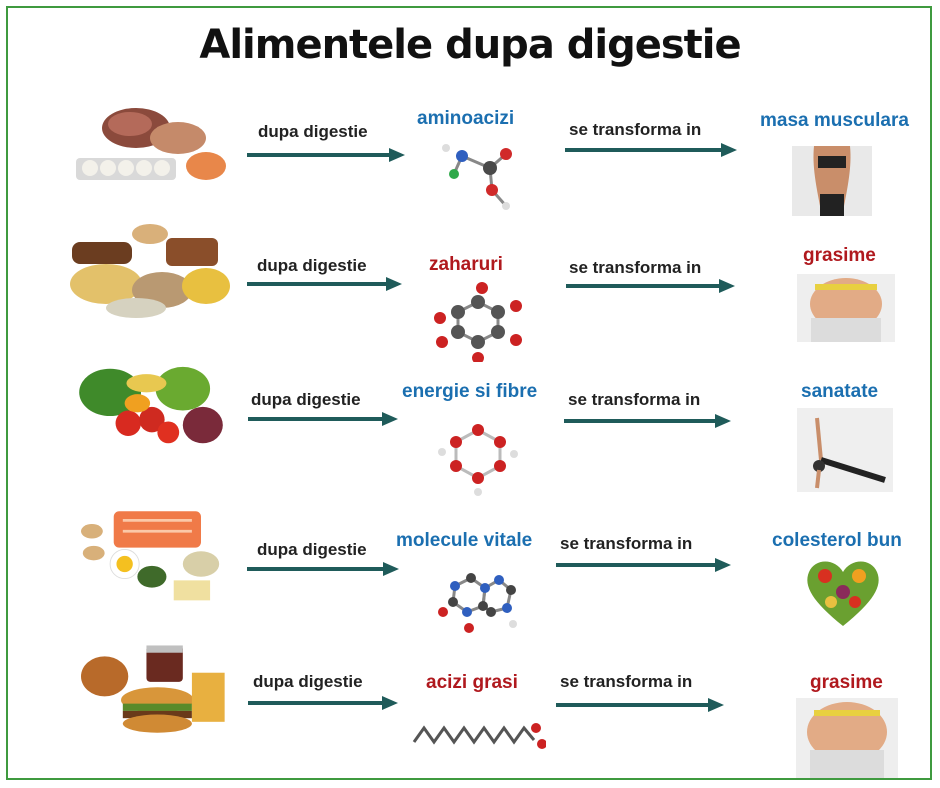 Image resolution: width=940 pixels, height=788 pixels. Describe the element at coordinates (478, 322) in the screenshot. I see `sugar-molecule-icon` at that location.